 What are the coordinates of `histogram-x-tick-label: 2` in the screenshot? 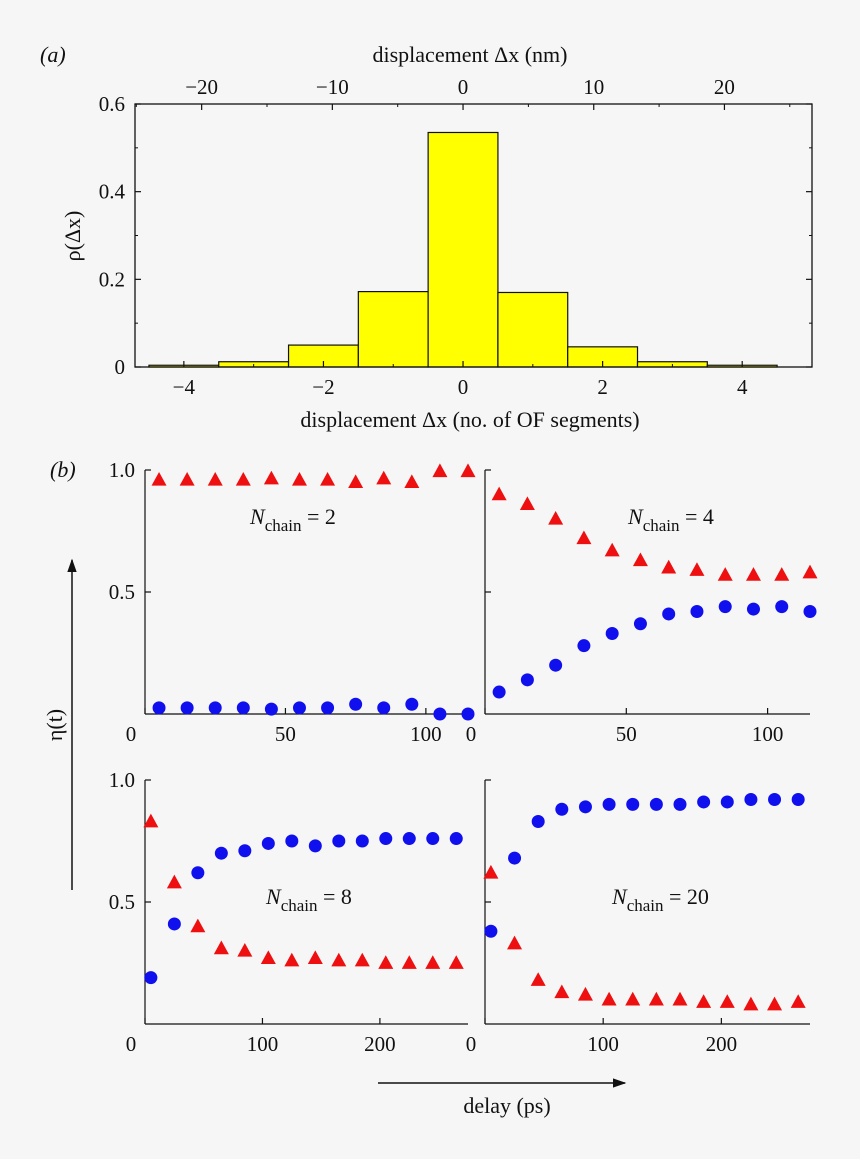 It's located at (602, 387).